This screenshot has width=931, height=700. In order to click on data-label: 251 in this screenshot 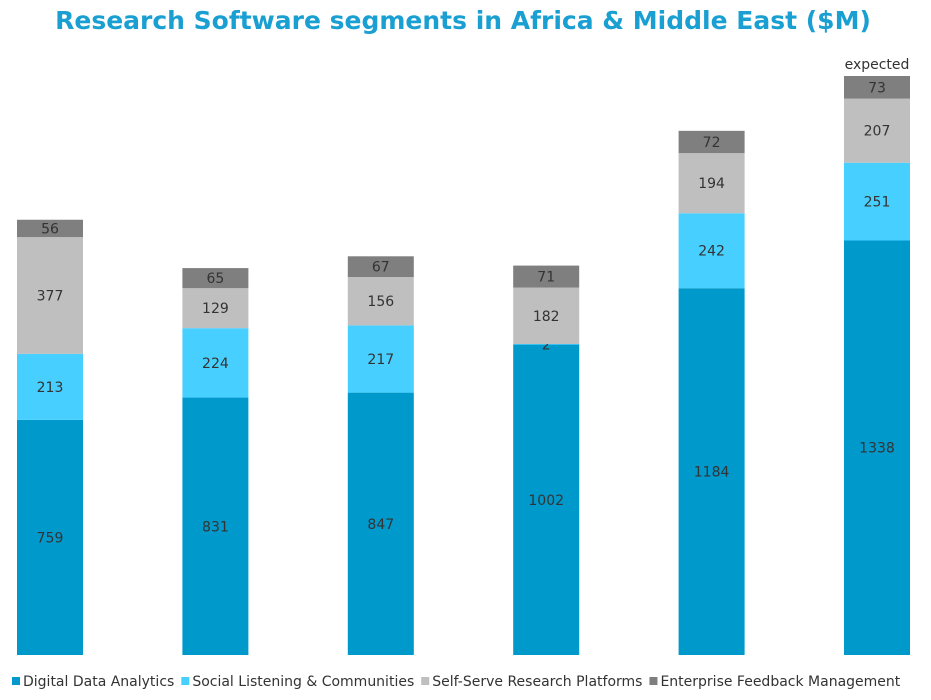, I will do `click(877, 203)`.